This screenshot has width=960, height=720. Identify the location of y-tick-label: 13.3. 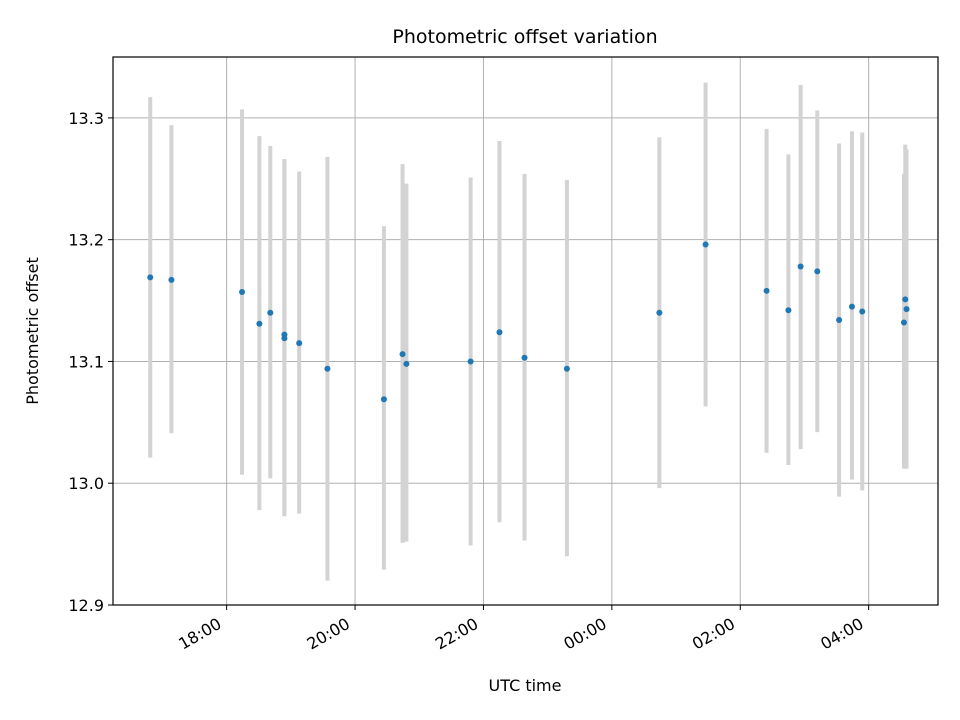
(86, 118).